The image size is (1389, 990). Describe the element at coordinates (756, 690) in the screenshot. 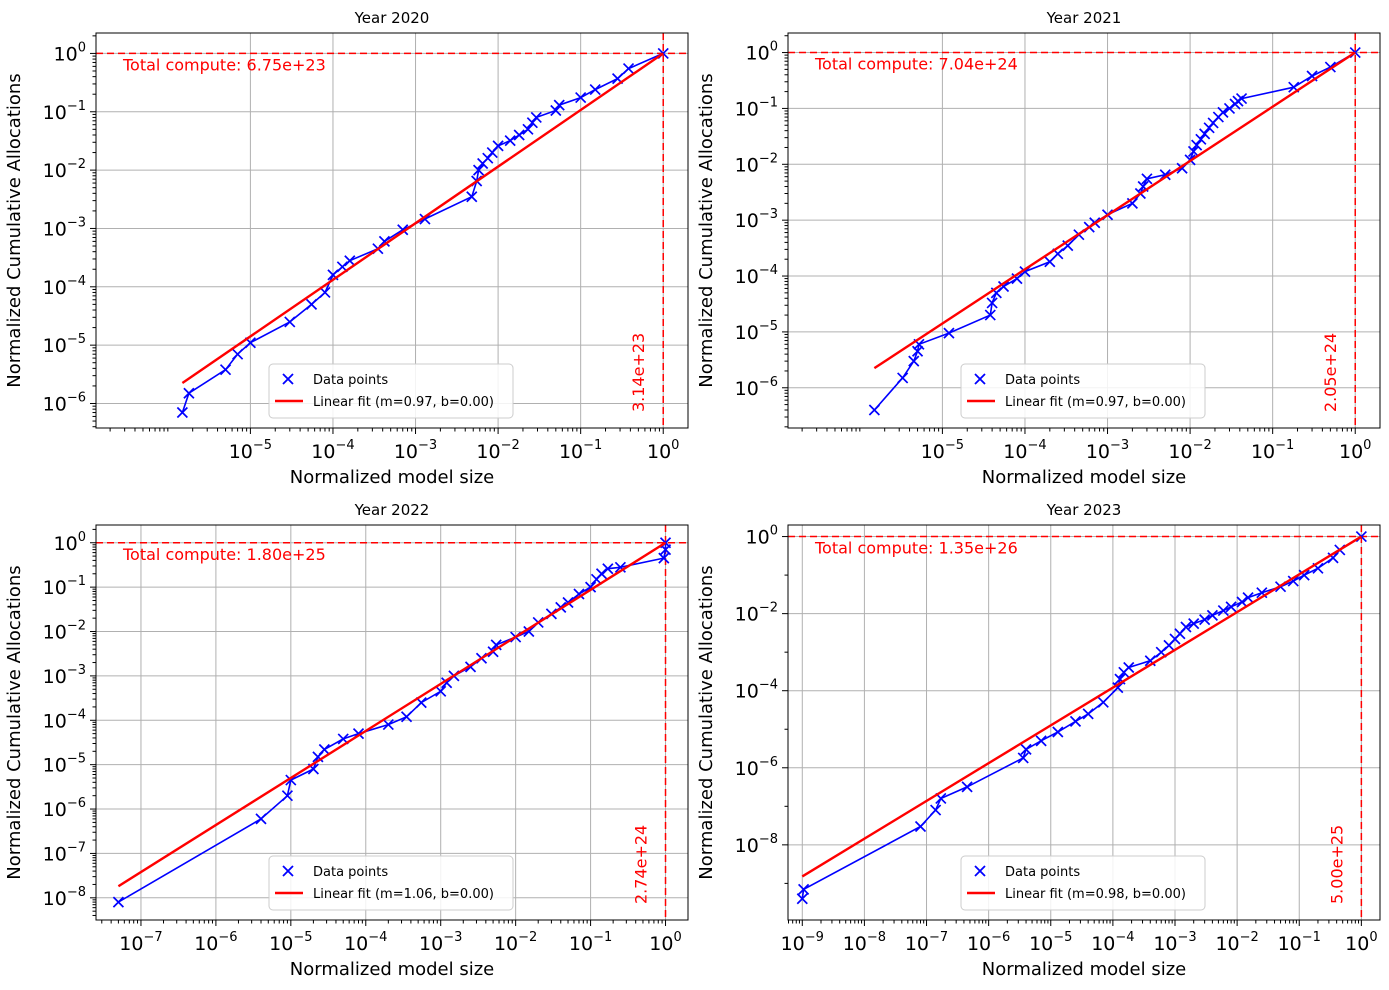

I see `y-tick-label: 10⁻⁴` at that location.